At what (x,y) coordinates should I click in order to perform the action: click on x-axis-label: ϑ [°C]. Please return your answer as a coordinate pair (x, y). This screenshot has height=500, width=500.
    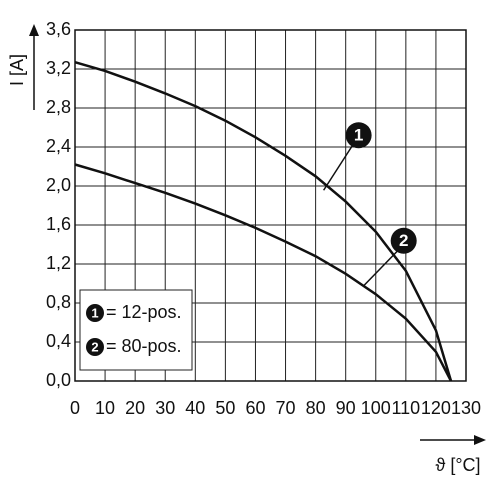
    Looking at the image, I should click on (457, 465).